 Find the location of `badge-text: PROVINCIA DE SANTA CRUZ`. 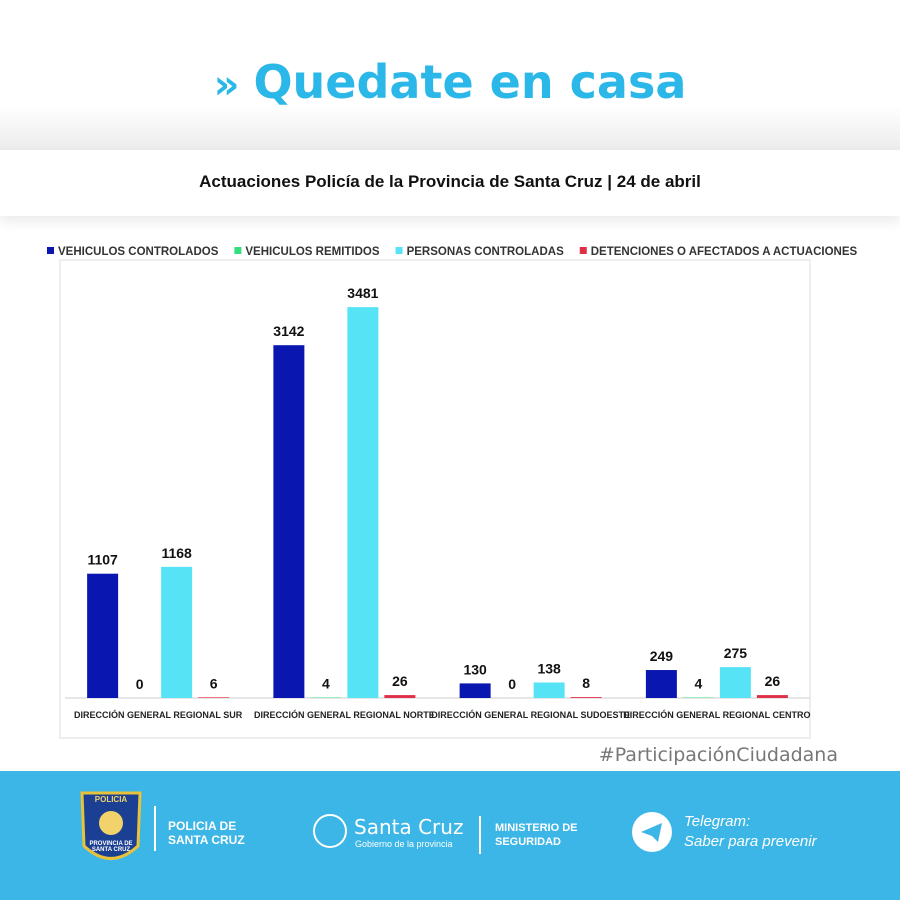

badge-text: PROVINCIA DE SANTA CRUZ is located at coordinates (111, 847).